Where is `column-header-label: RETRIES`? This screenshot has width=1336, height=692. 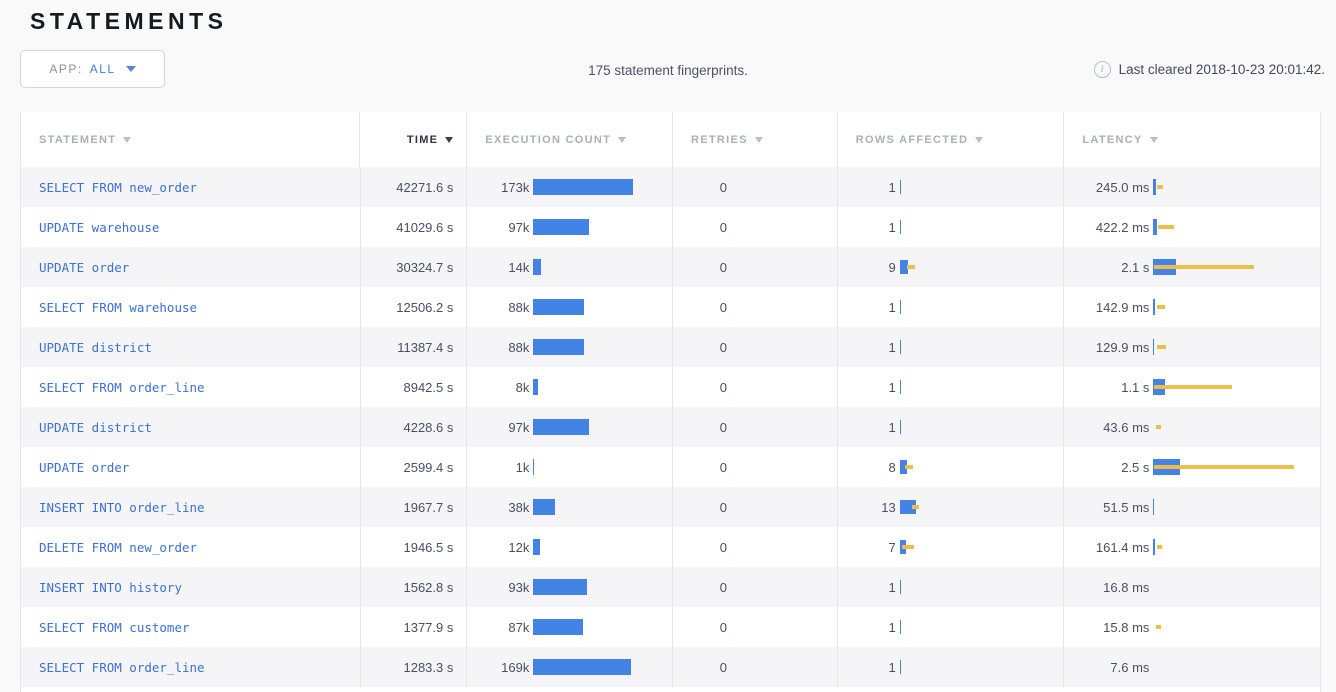
column-header-label: RETRIES is located at coordinates (719, 139).